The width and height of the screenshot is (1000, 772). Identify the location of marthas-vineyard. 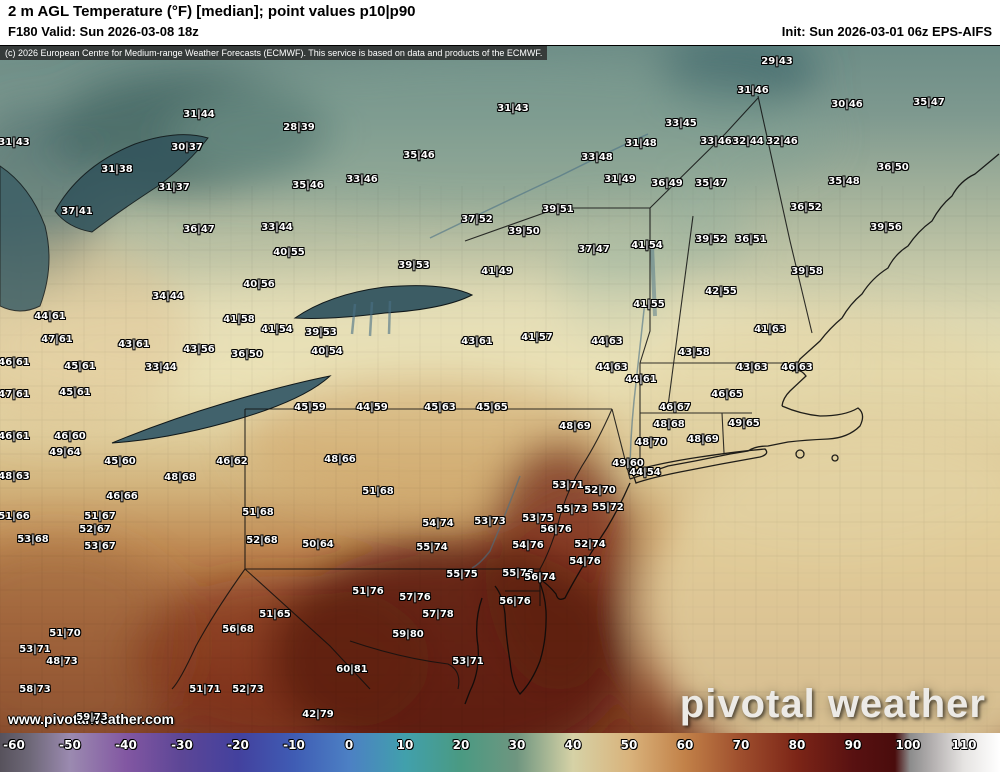
(800, 454).